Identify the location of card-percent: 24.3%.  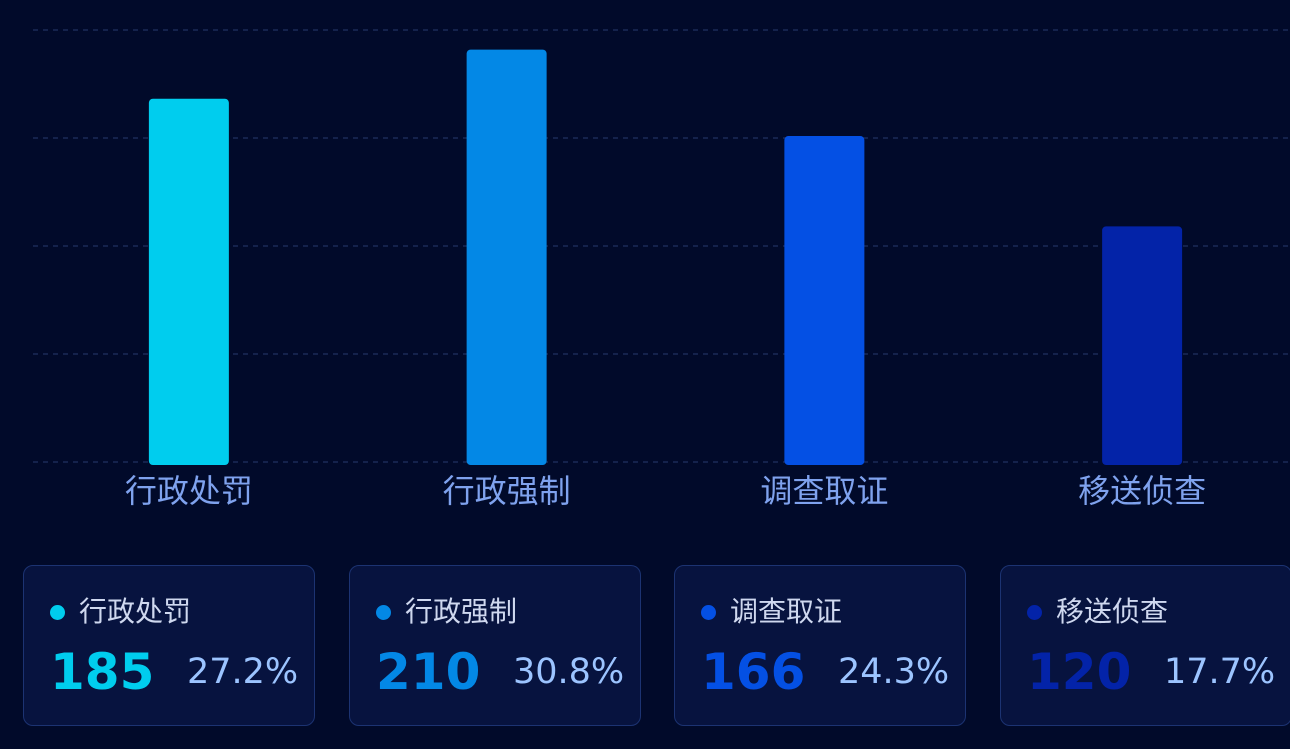
(894, 672).